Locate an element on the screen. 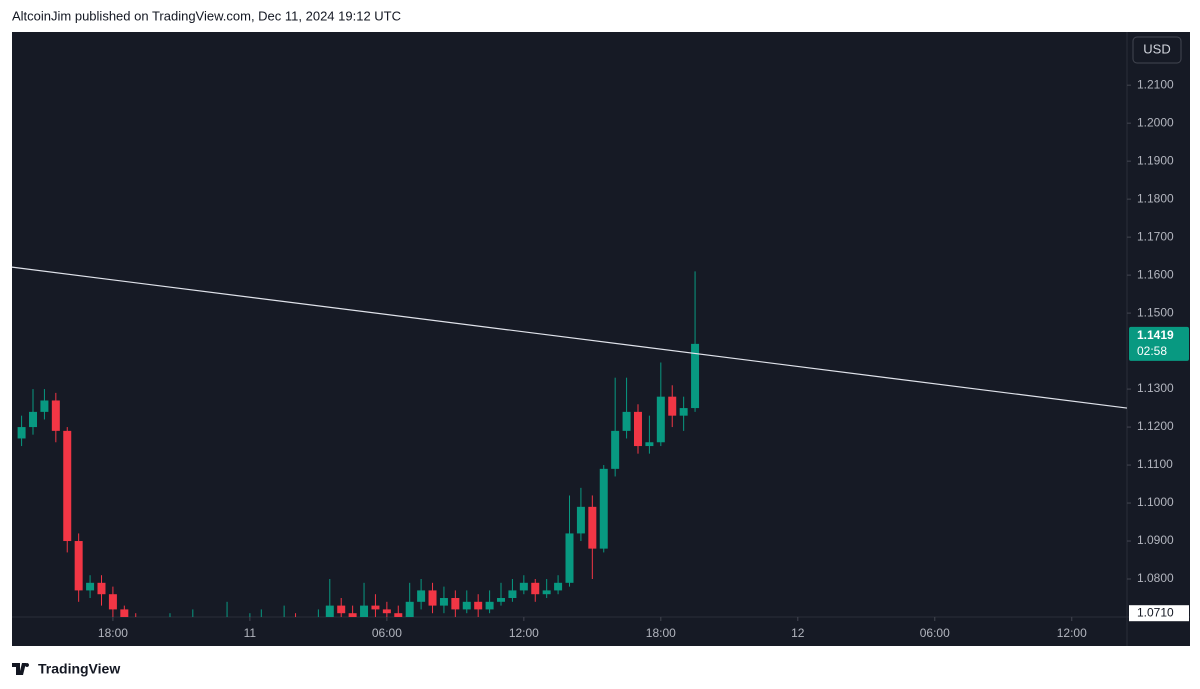 The width and height of the screenshot is (1200, 689). y-tick-label: 1.1800 is located at coordinates (1155, 198).